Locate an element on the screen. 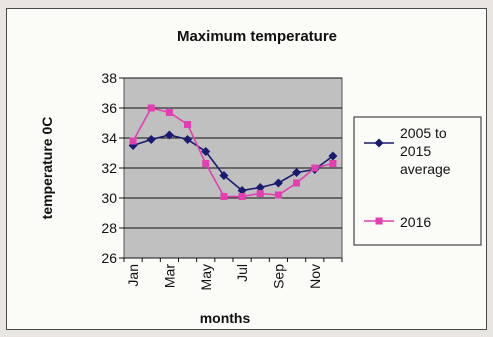 The height and width of the screenshot is (337, 493). y-tick-label: 32 is located at coordinates (109, 168).